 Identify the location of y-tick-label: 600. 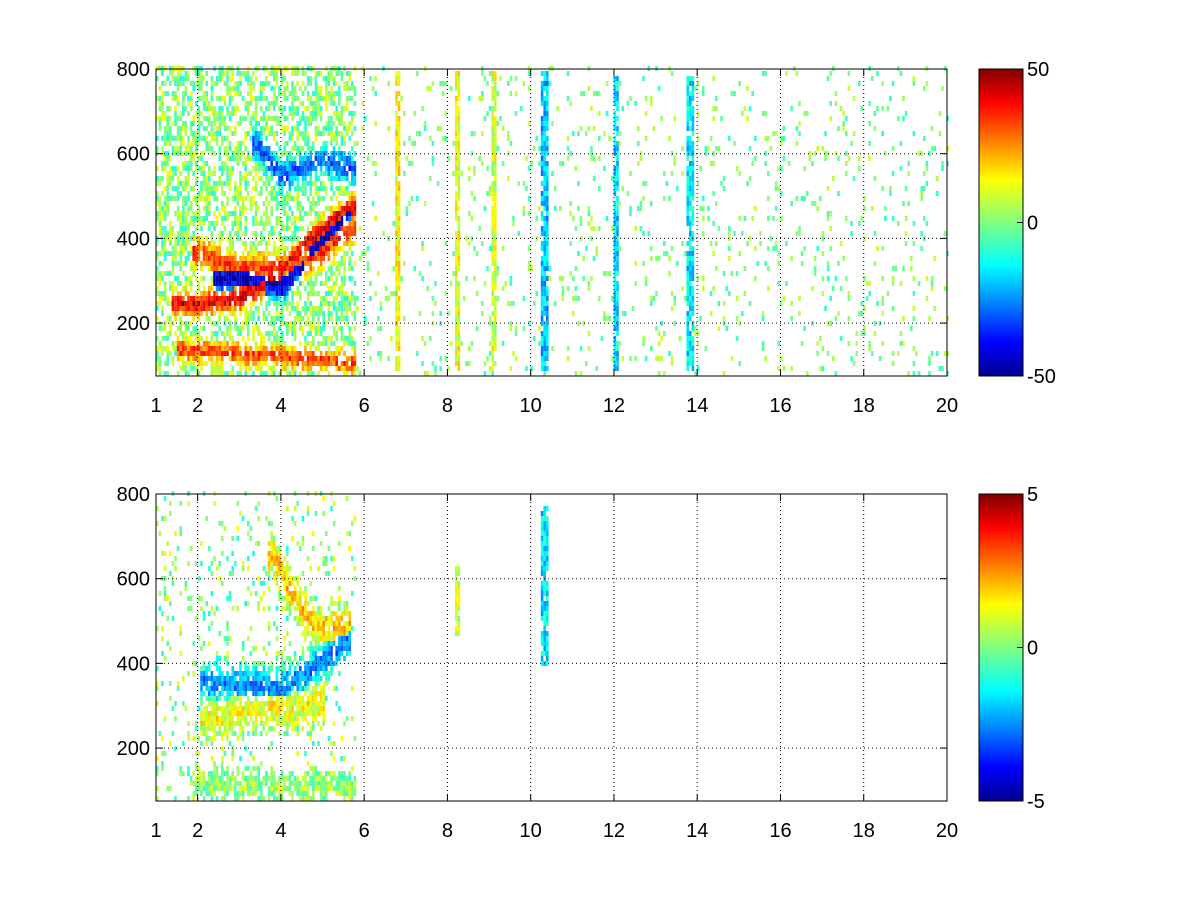
(133, 155).